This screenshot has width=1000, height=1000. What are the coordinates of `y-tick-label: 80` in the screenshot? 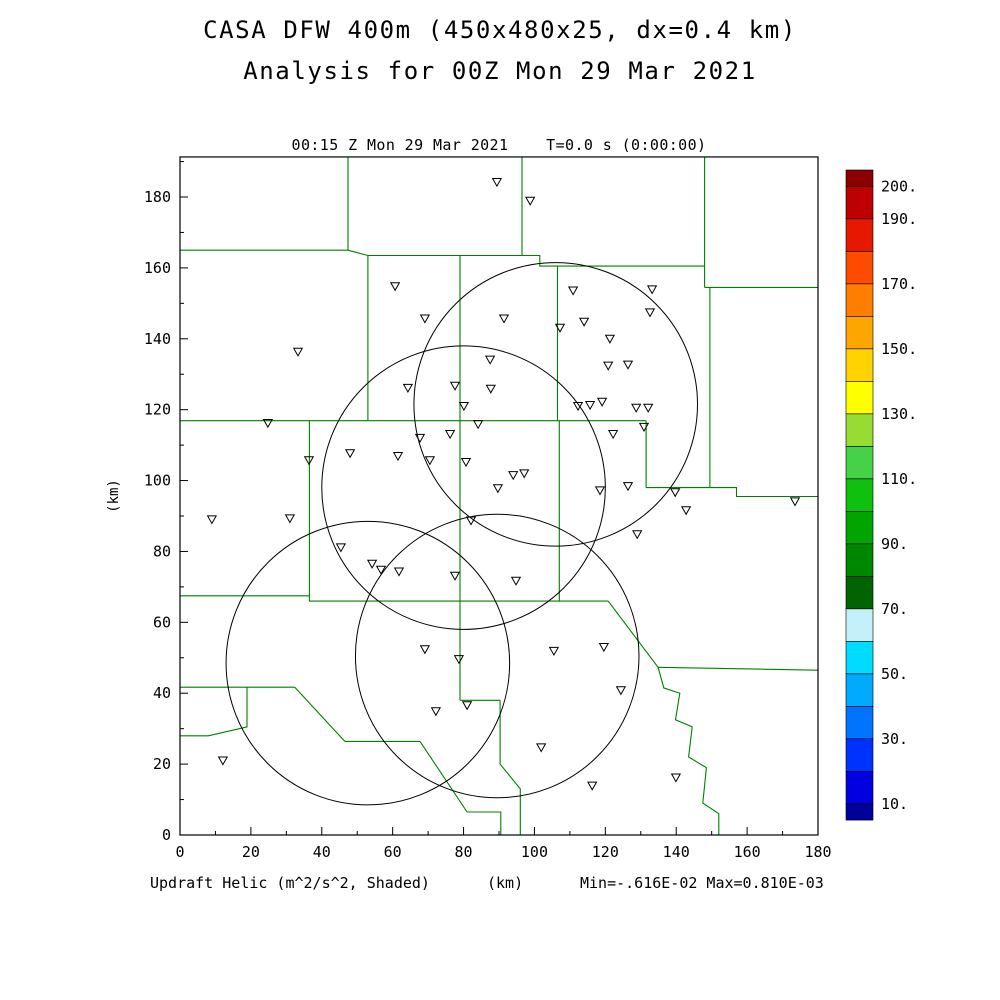 It's located at (162, 551).